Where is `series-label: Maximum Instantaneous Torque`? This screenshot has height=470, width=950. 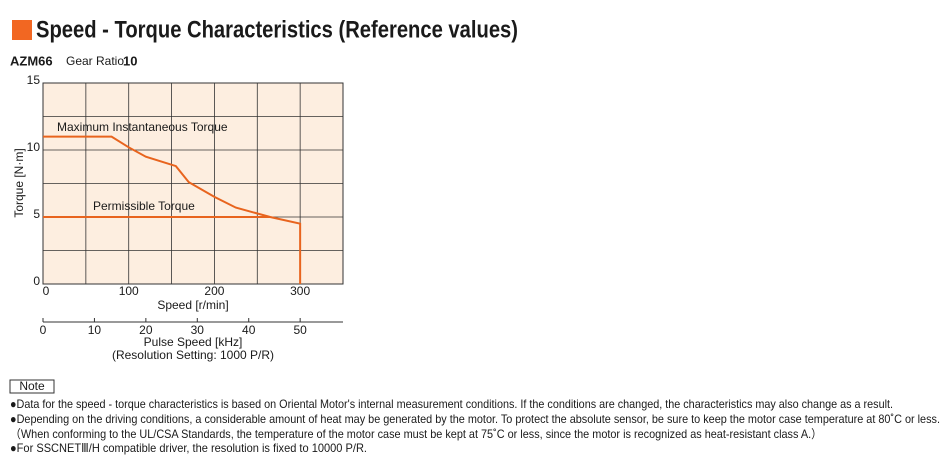
series-label: Maximum Instantaneous Torque is located at coordinates (142, 127).